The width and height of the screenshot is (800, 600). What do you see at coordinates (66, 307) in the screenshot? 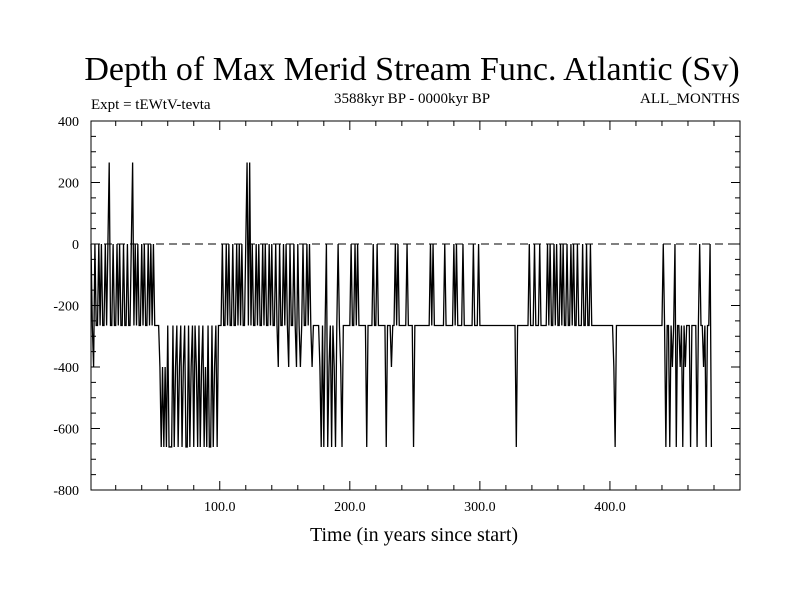
I see `y-tick-label: -200` at bounding box center [66, 307].